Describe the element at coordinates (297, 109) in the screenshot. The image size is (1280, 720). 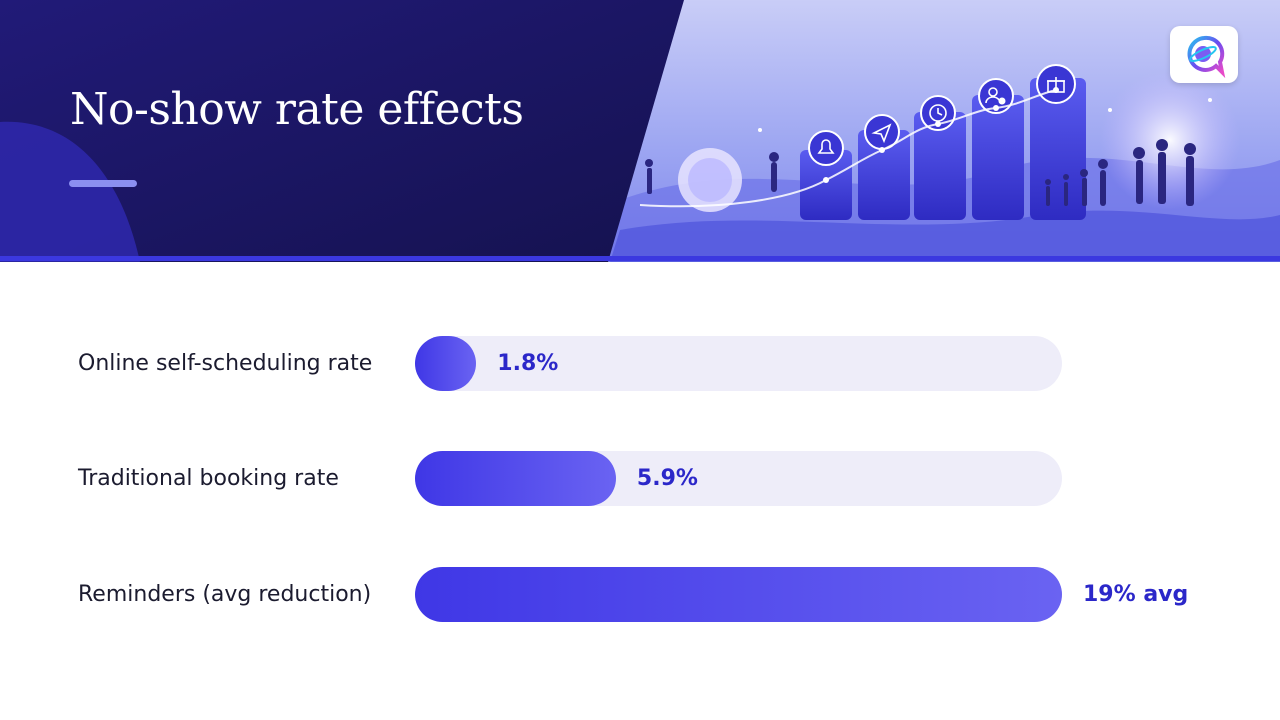
I see `page-title: No-show rate effects` at that location.